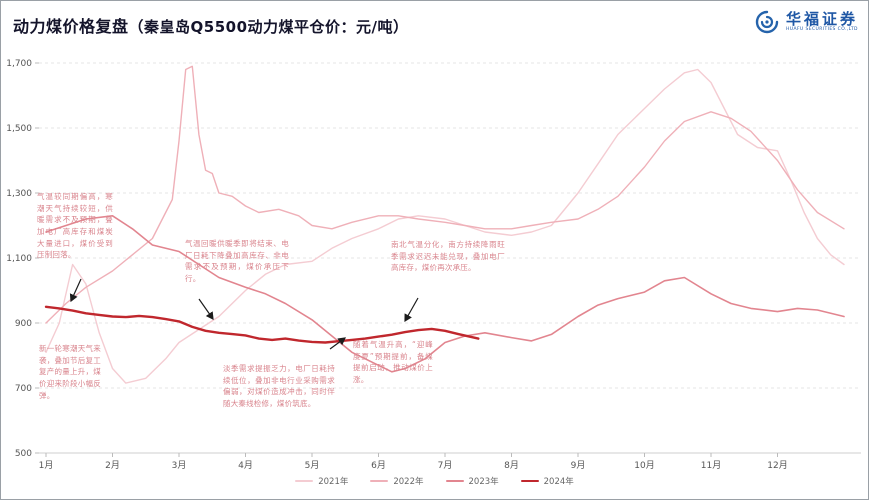 The image size is (869, 500). Describe the element at coordinates (19, 64) in the screenshot. I see `svg-text: 1,700` at that location.